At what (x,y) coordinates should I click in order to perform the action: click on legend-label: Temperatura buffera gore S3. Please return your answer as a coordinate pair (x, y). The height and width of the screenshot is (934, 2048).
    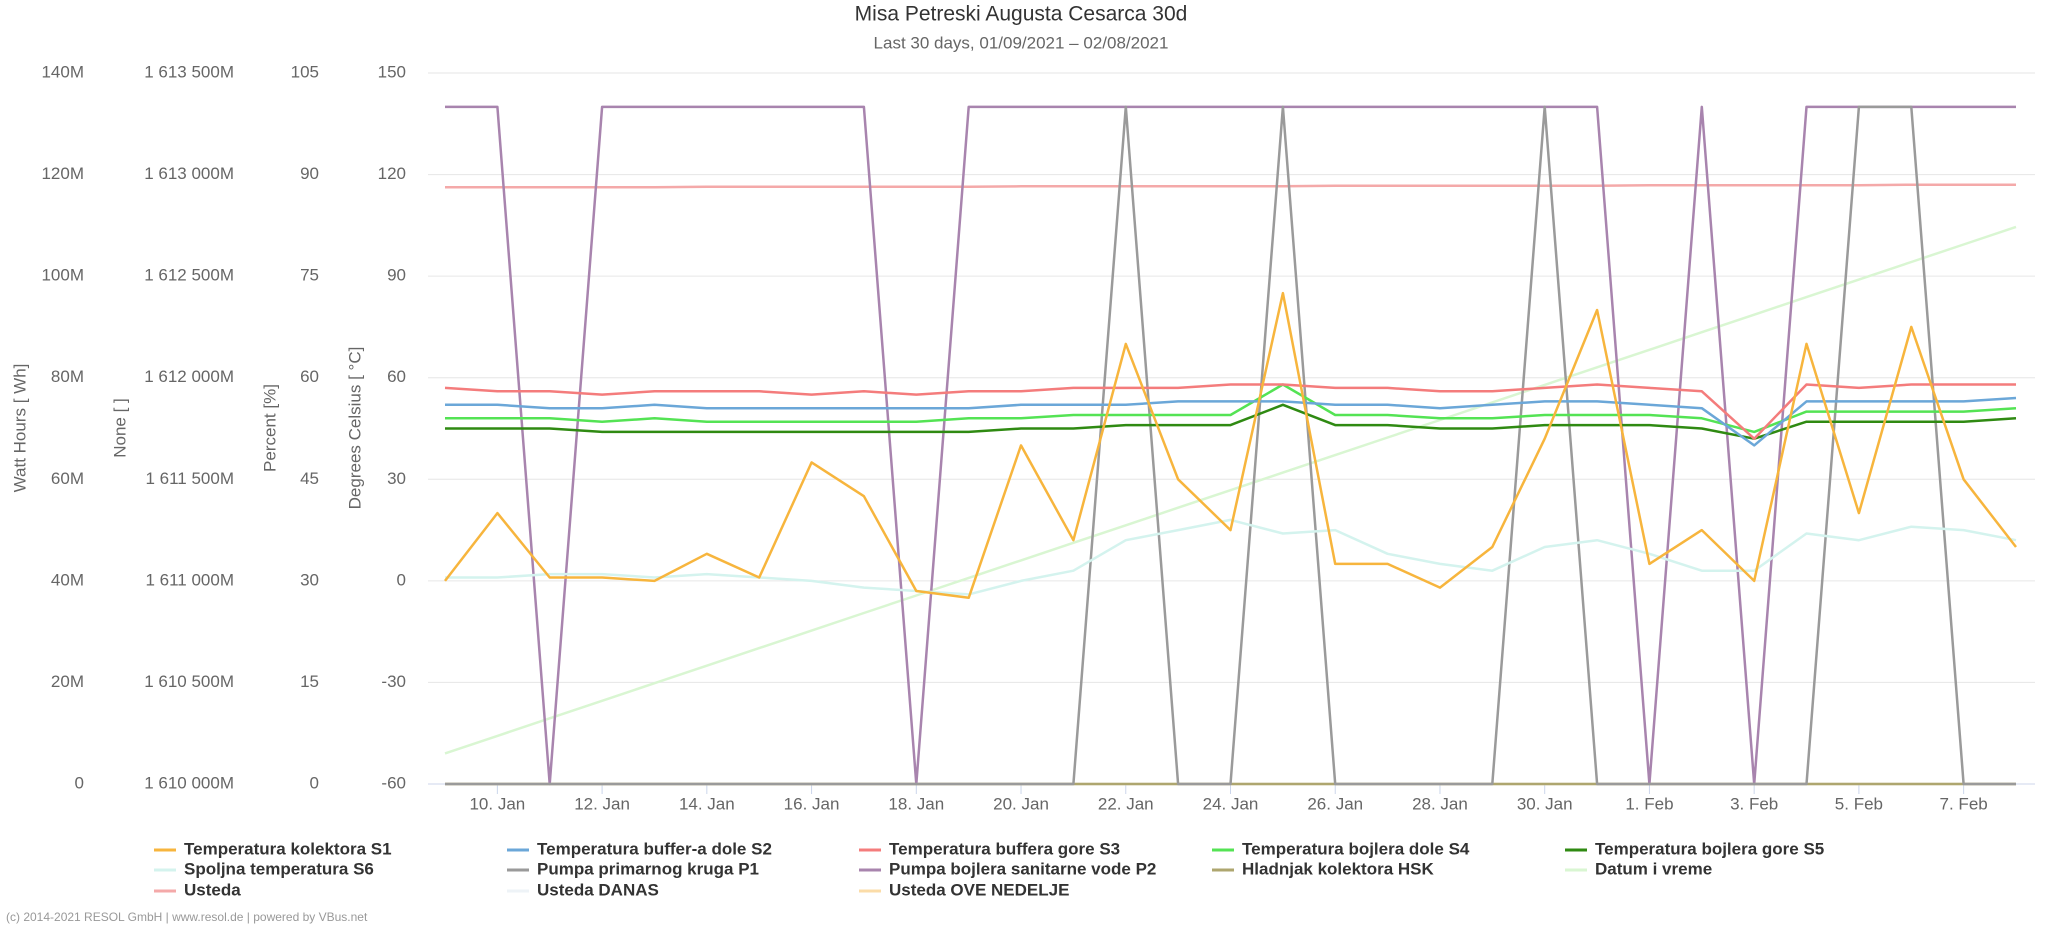
    Looking at the image, I should click on (1004, 848).